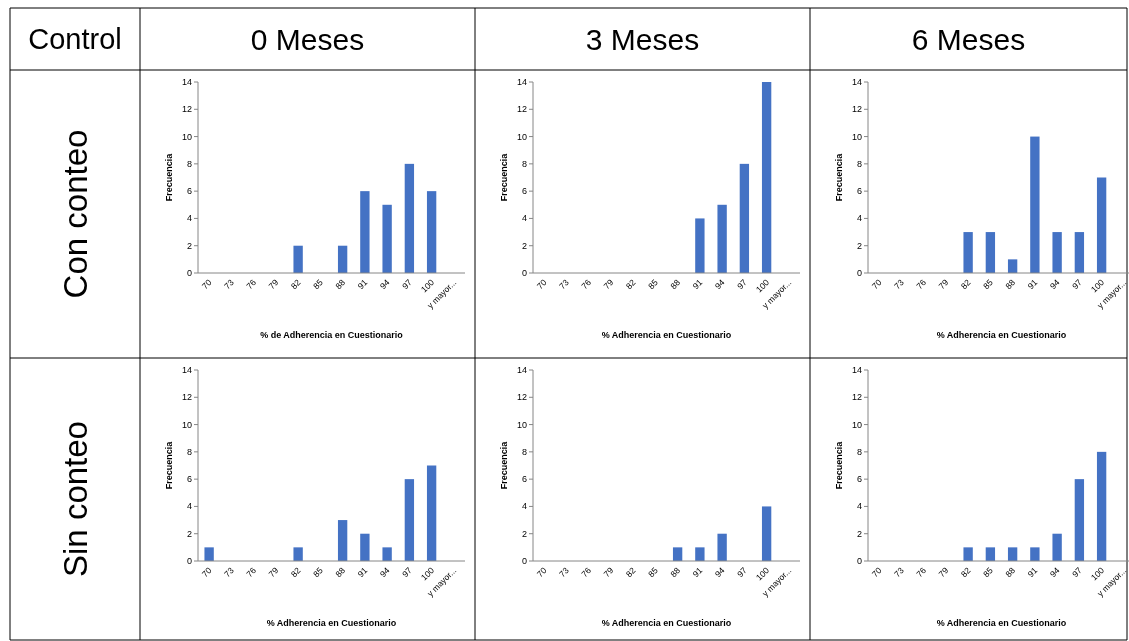  What do you see at coordinates (75, 214) in the screenshot?
I see `text: Con conteo` at bounding box center [75, 214].